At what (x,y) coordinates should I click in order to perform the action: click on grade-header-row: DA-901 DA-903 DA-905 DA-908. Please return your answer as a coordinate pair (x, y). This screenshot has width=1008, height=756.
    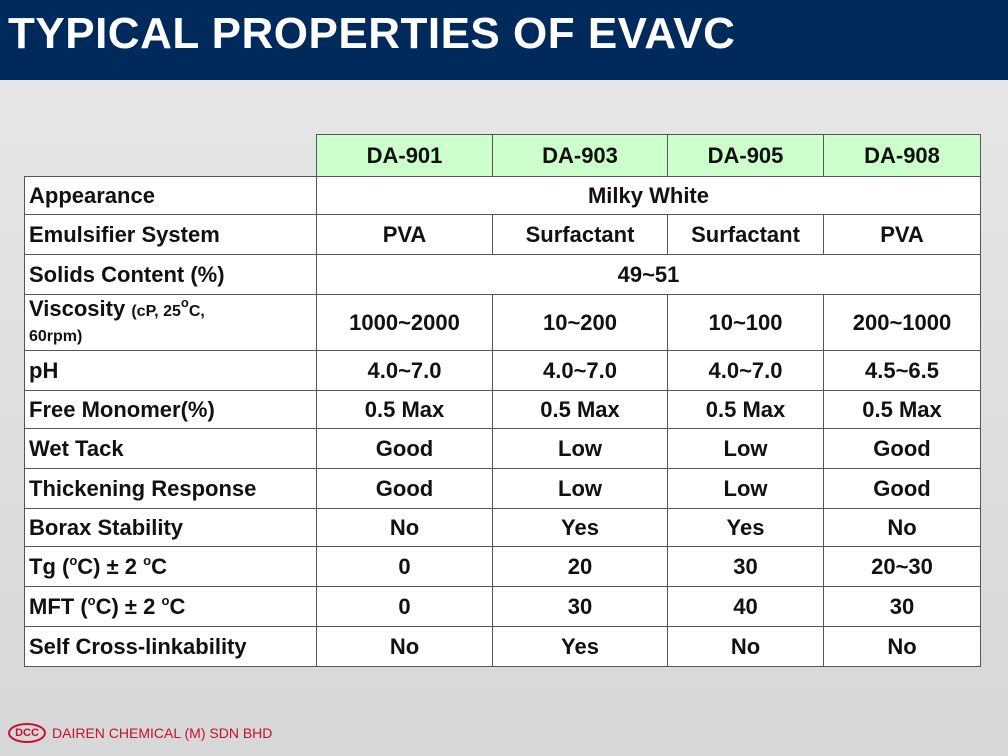
    Looking at the image, I should click on (503, 155).